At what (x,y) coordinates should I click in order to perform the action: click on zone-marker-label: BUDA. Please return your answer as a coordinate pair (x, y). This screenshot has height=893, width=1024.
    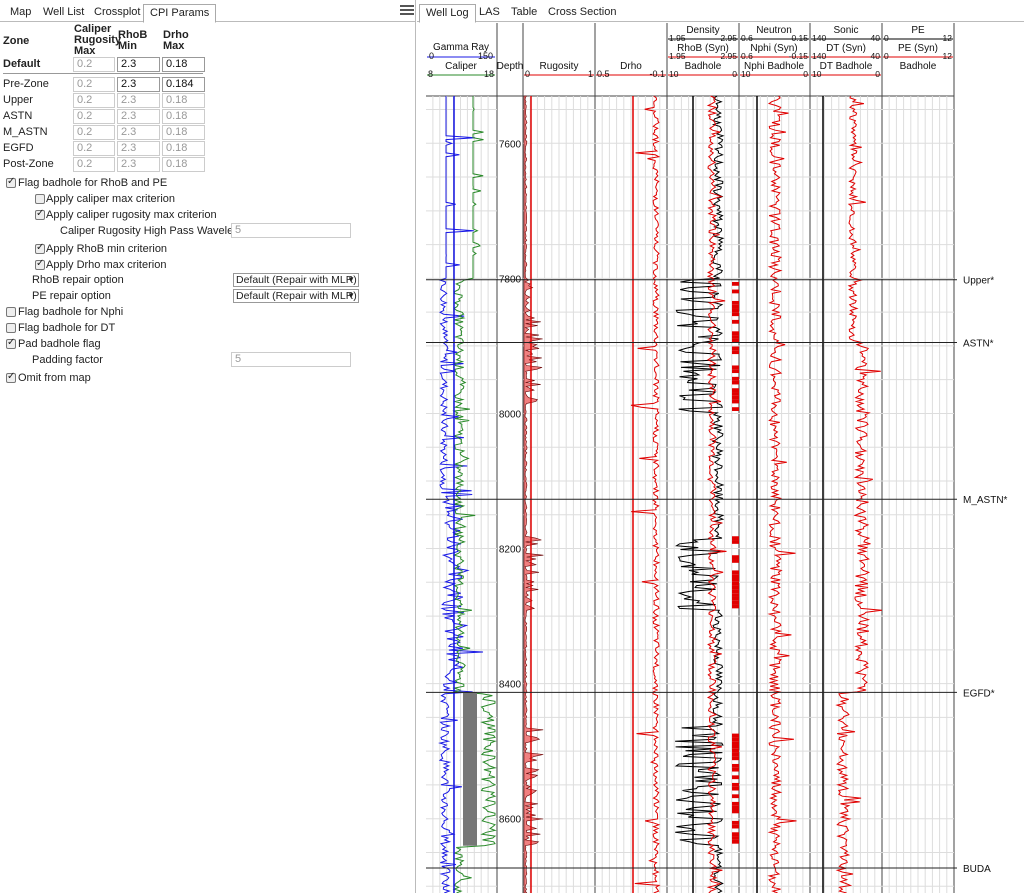
    Looking at the image, I should click on (977, 869).